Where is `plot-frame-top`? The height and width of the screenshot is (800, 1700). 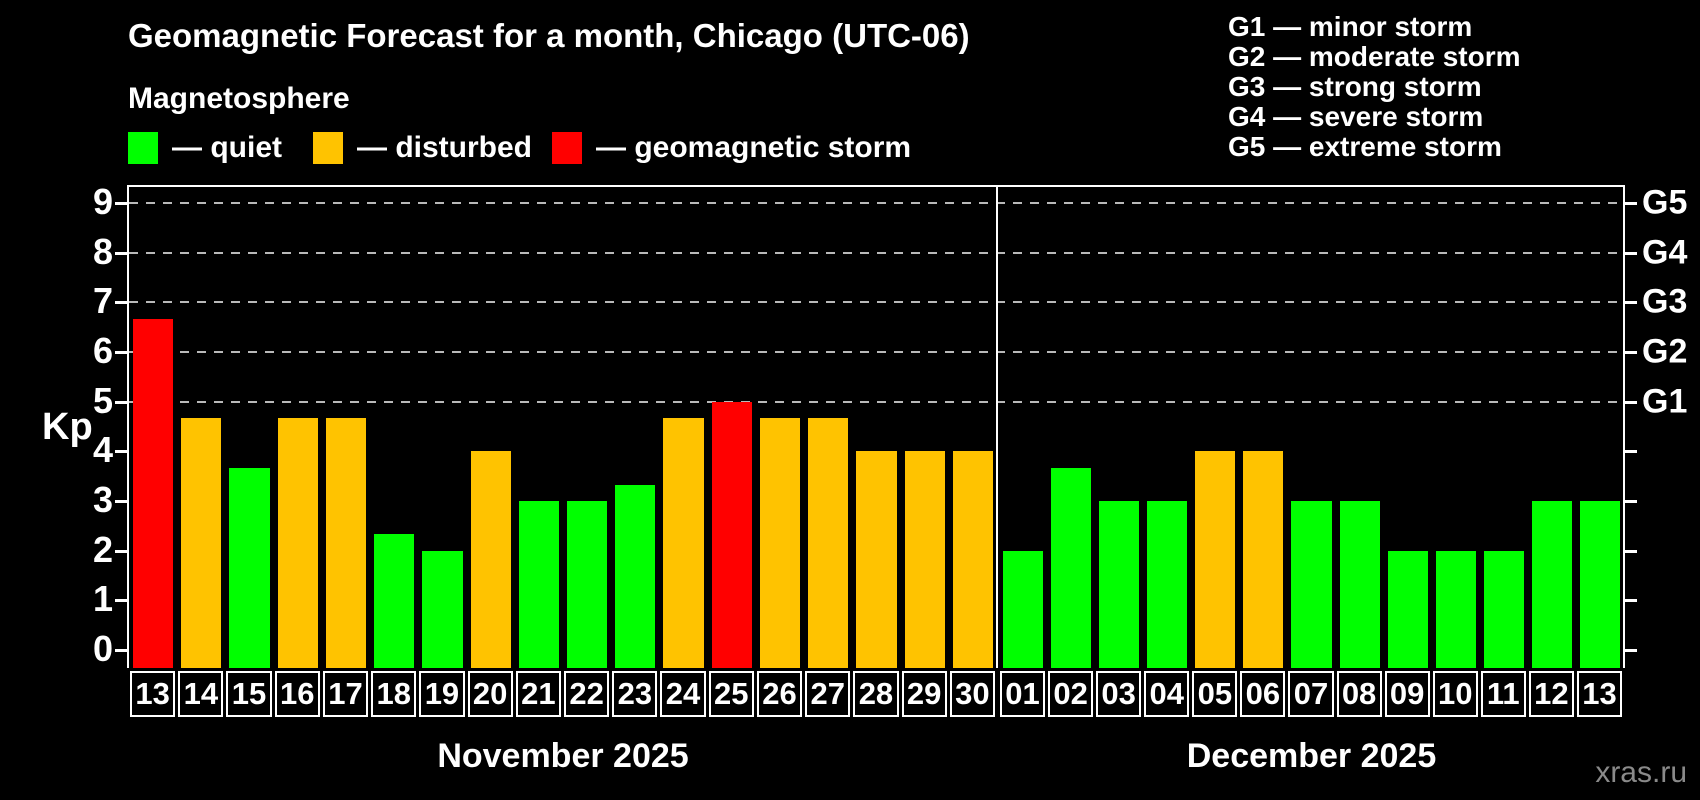
plot-frame-top is located at coordinates (876, 186).